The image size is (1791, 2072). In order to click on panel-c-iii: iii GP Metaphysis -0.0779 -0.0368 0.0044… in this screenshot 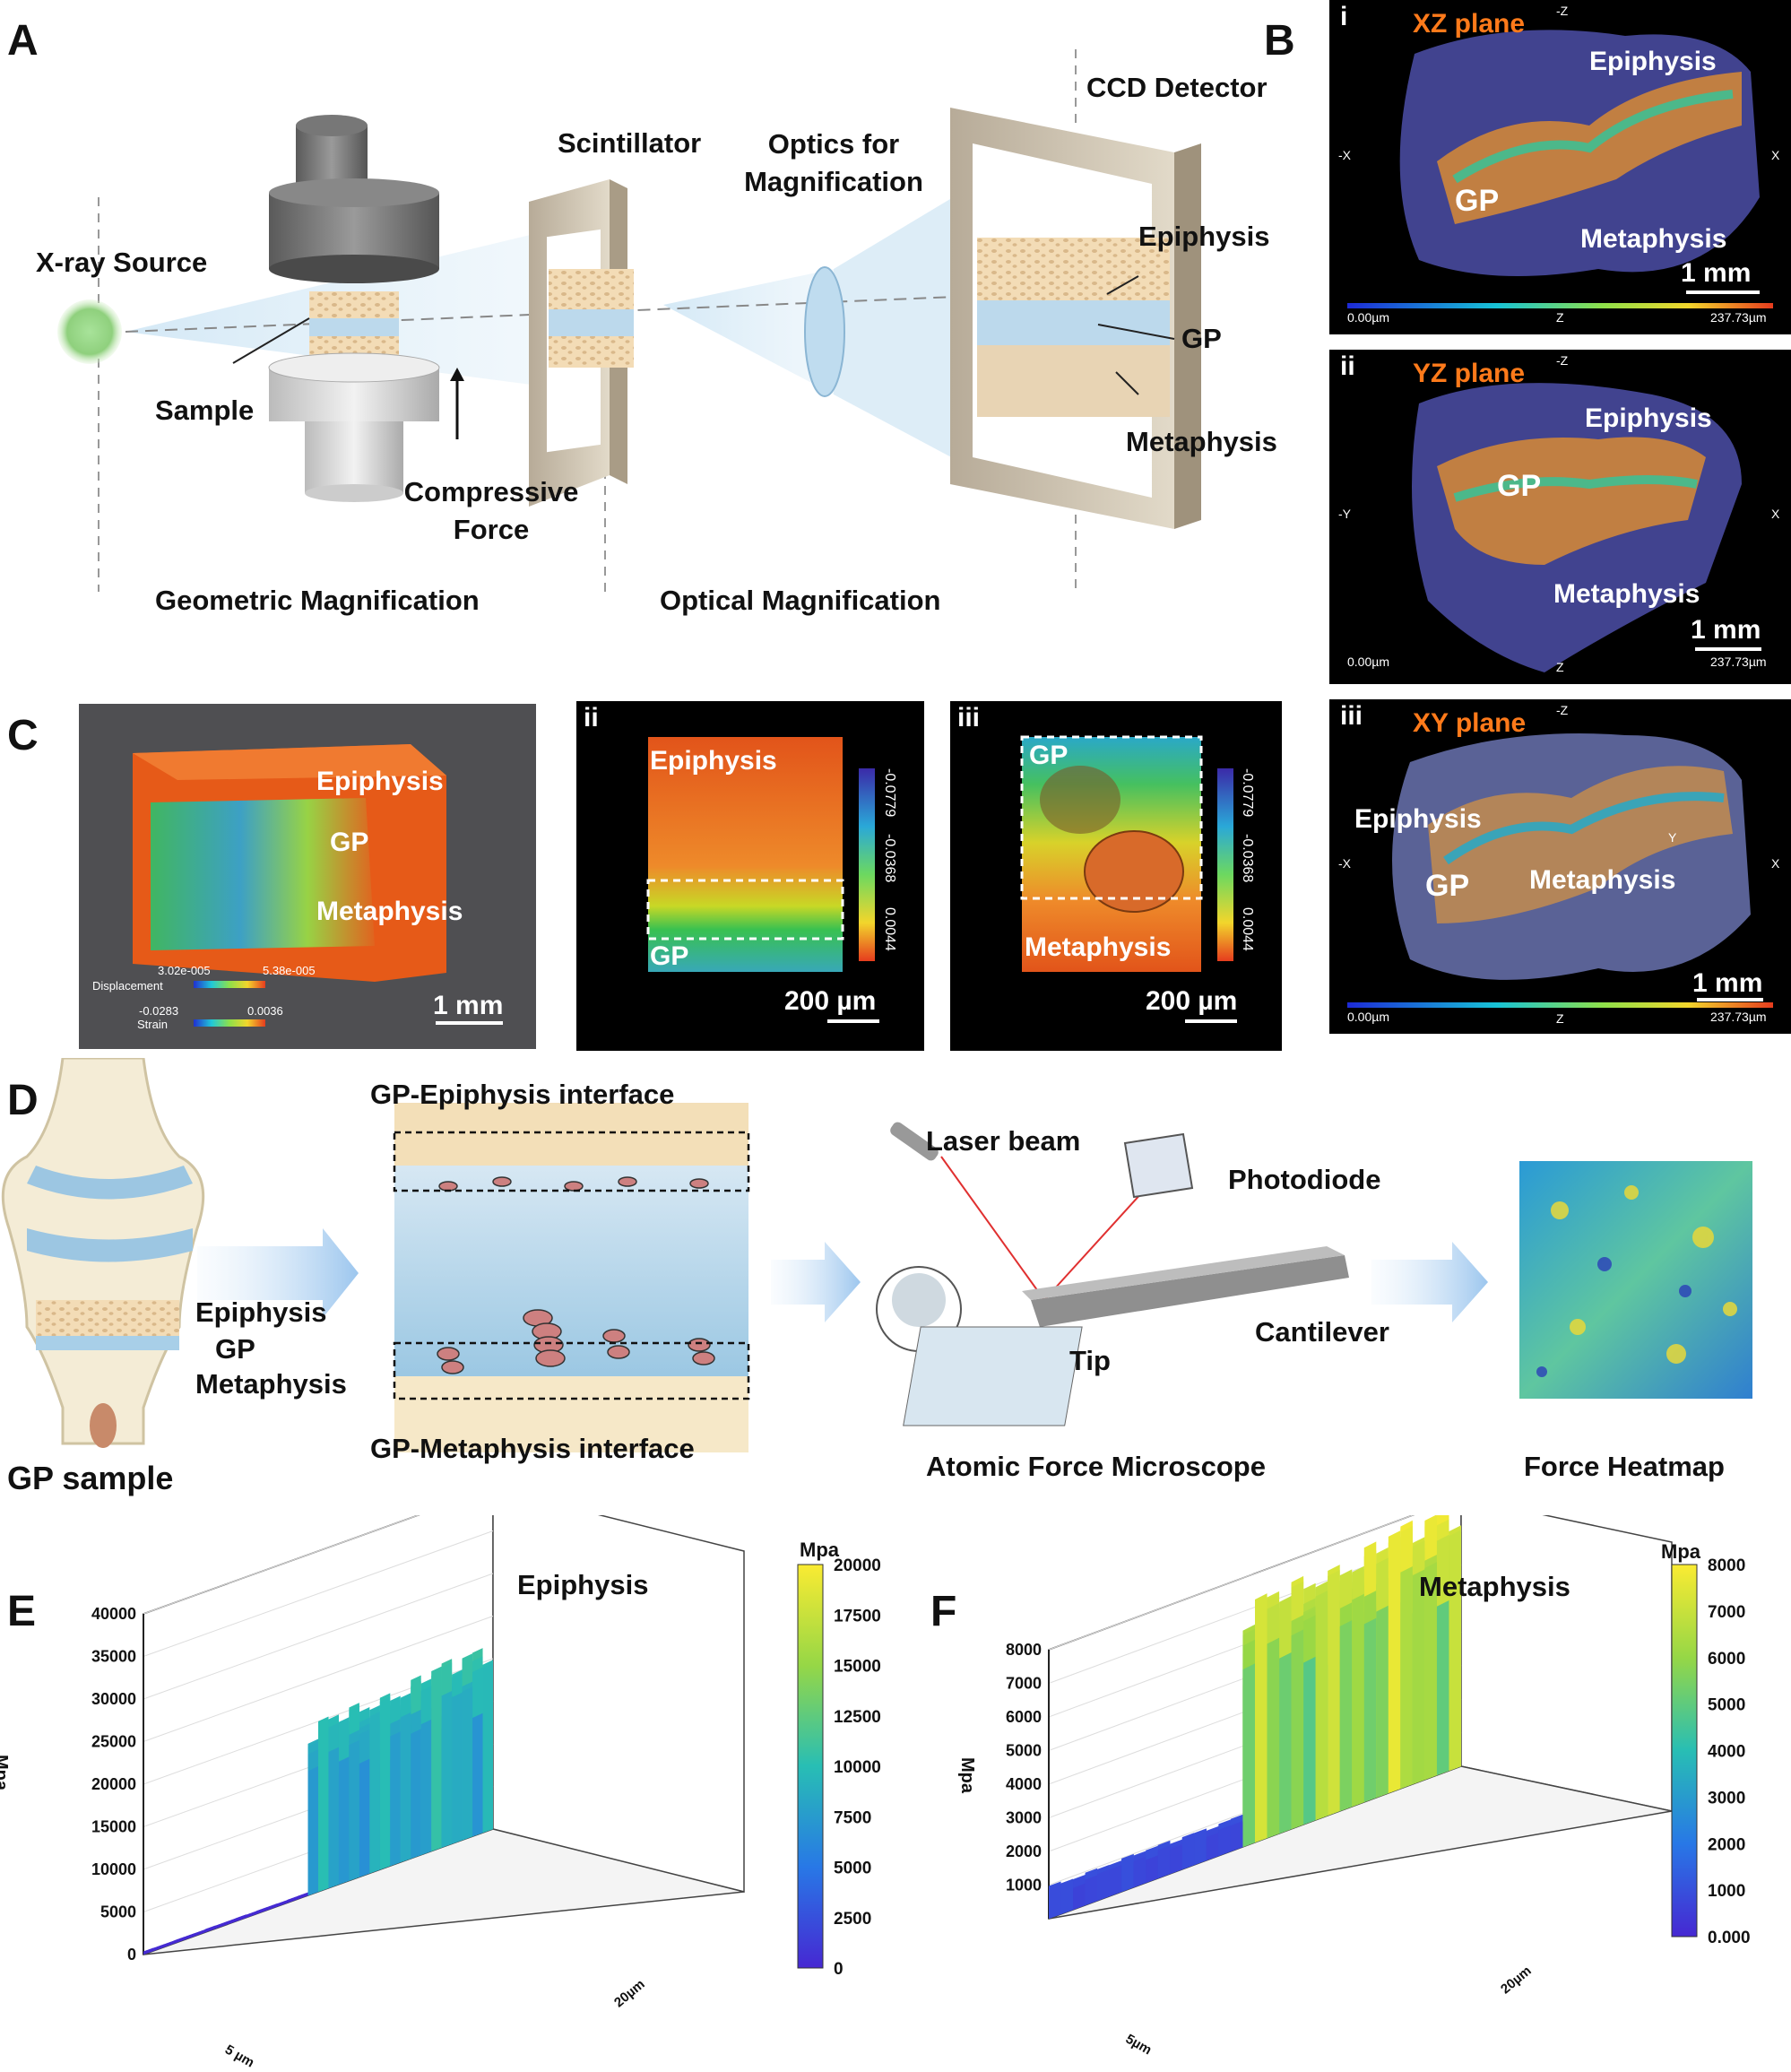, I will do `click(1116, 876)`.